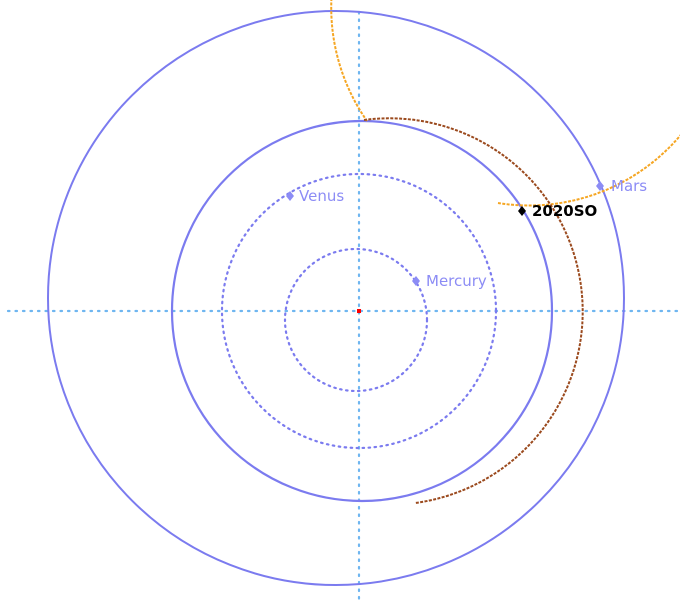  Describe the element at coordinates (321, 196) in the screenshot. I see `venus-label: Venus` at that location.